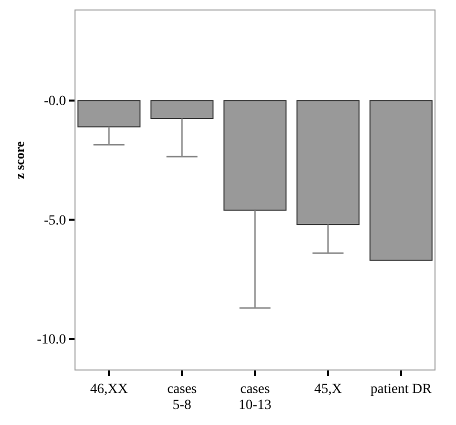 The height and width of the screenshot is (425, 456). What do you see at coordinates (182, 397) in the screenshot?
I see `x-tick-label: cases 5-8` at bounding box center [182, 397].